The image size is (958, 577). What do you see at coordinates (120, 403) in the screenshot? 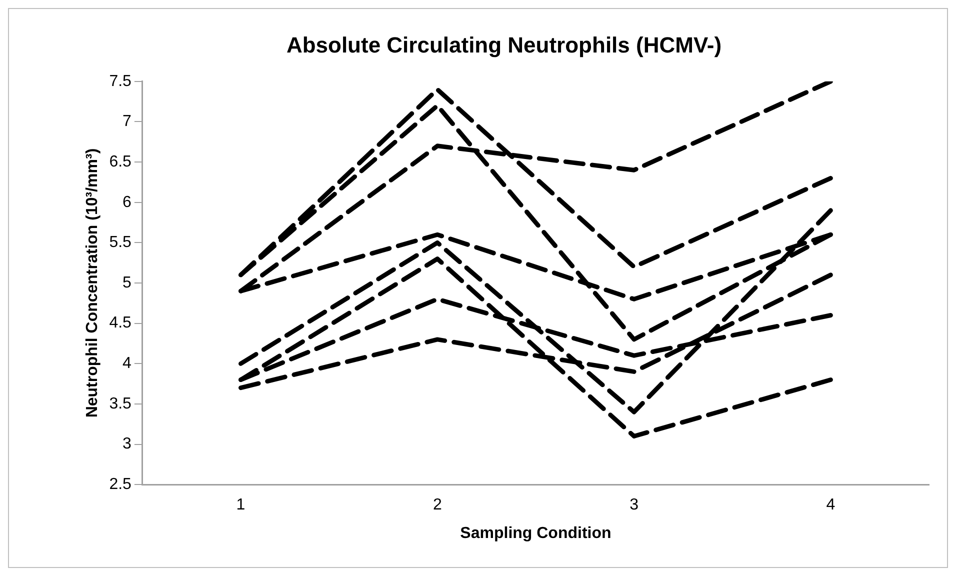
I see `y-tick-label: 3.5` at bounding box center [120, 403].